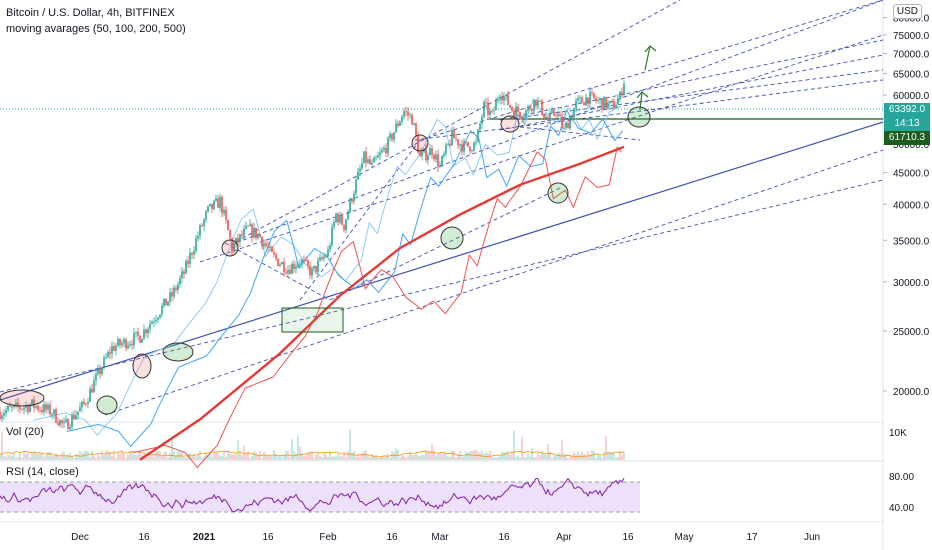 The image size is (932, 550). What do you see at coordinates (650, 49) in the screenshot?
I see `annotation-arrow-head` at bounding box center [650, 49].